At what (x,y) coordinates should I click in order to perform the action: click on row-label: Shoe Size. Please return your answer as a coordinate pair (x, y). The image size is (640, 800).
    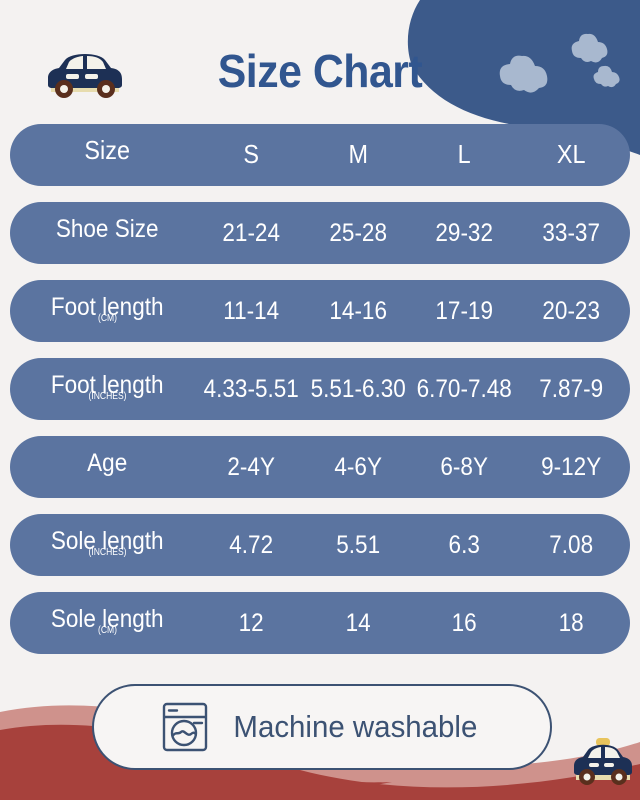
    Looking at the image, I should click on (107, 233).